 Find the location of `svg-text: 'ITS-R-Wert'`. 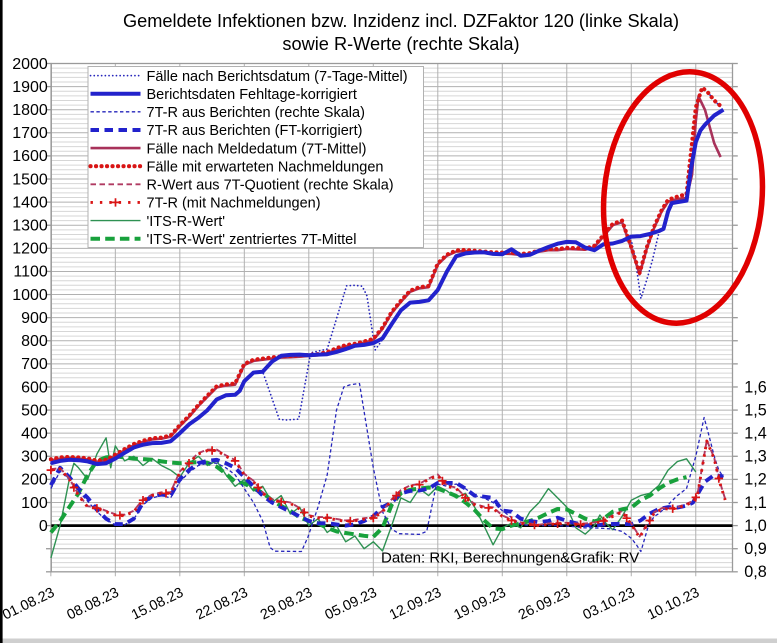

svg-text: 'ITS-R-Wert' is located at coordinates (186, 222).